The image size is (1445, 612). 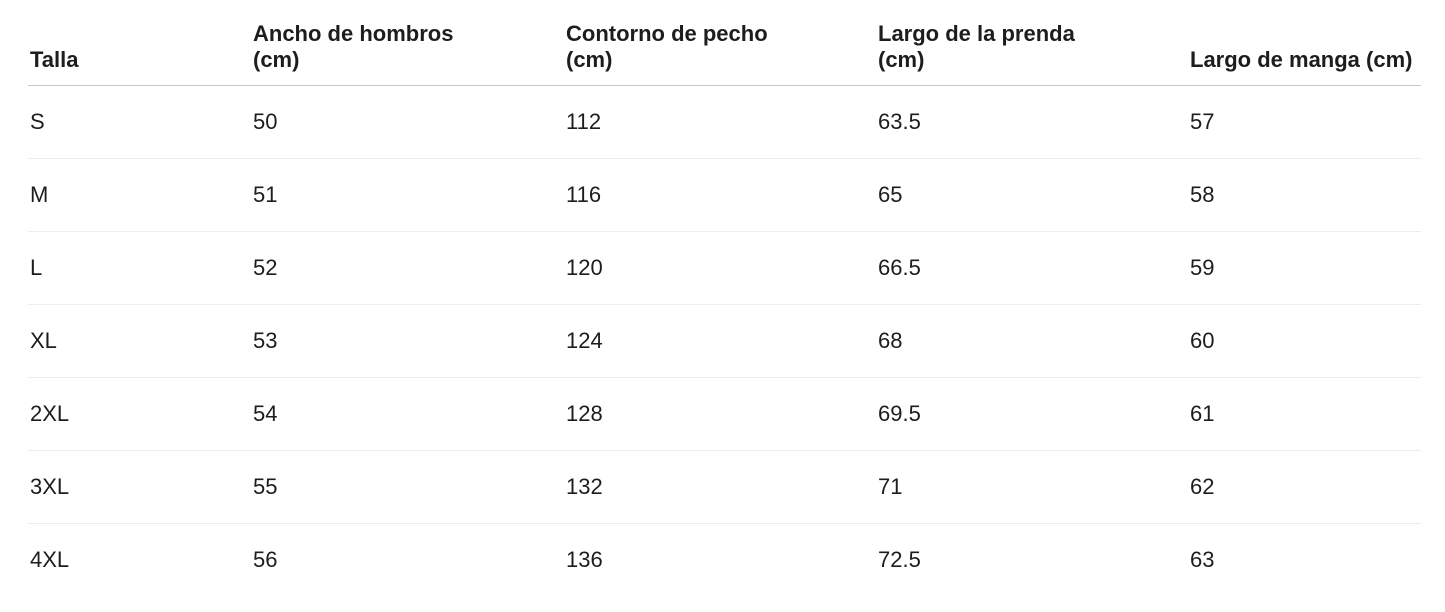 What do you see at coordinates (1304, 487) in the screenshot?
I see `measurement-cell: 62` at bounding box center [1304, 487].